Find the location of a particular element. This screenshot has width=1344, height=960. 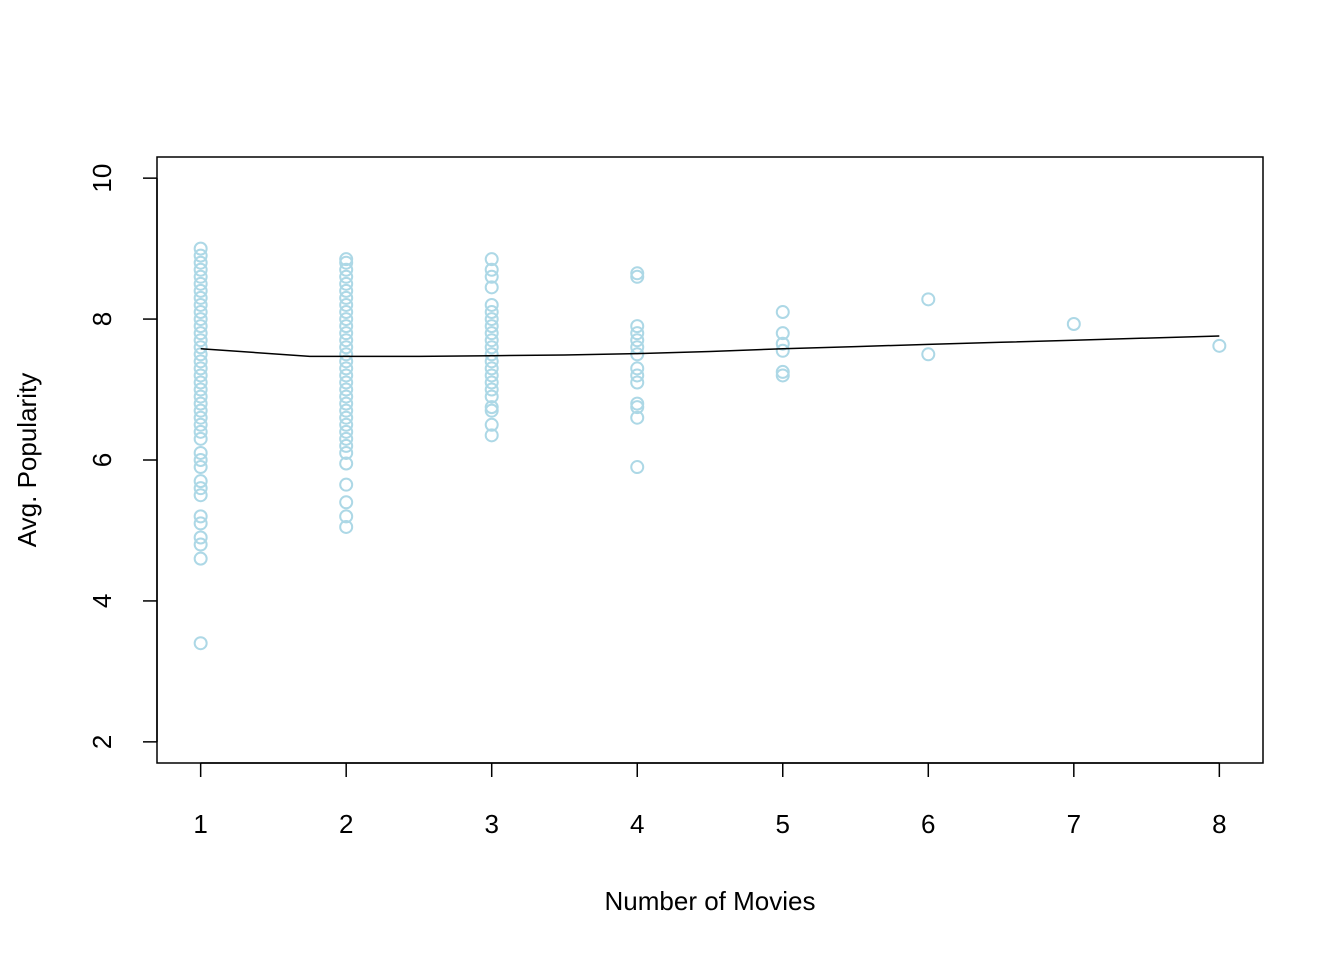

x-tick-label: 4 is located at coordinates (637, 824).